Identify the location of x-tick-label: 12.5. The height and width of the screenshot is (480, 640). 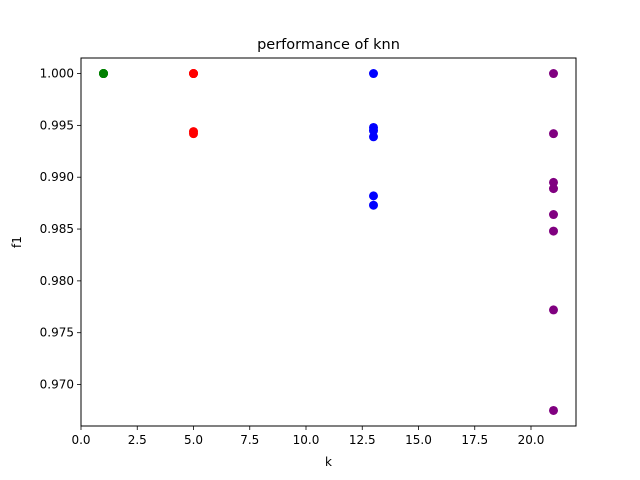
(362, 440).